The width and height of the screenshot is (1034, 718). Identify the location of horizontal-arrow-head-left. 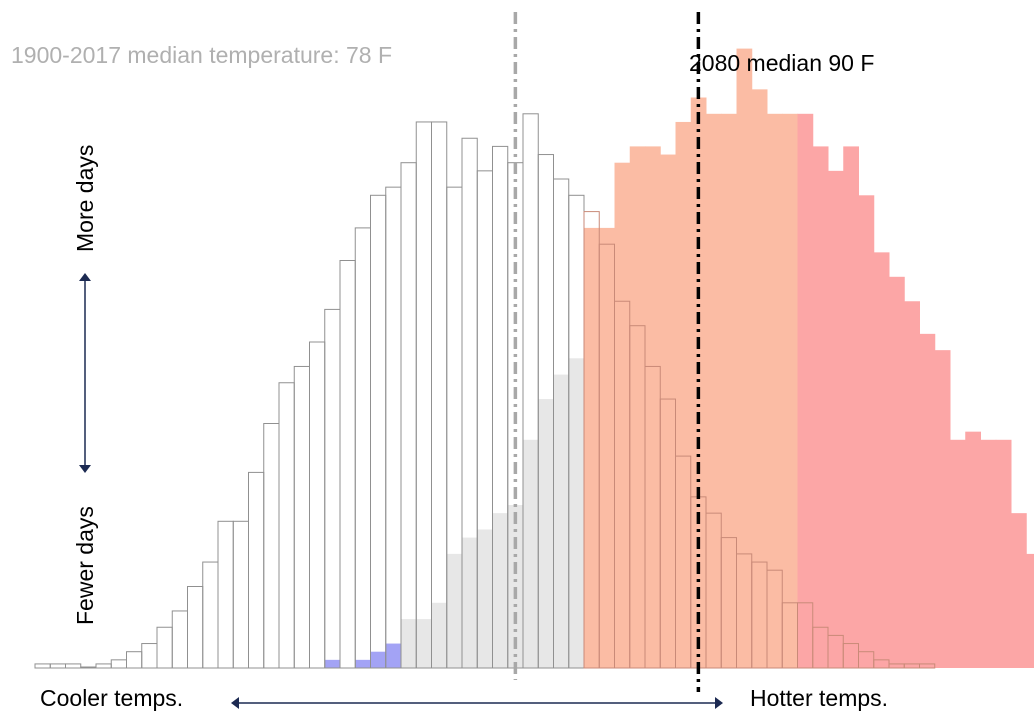
(235, 703).